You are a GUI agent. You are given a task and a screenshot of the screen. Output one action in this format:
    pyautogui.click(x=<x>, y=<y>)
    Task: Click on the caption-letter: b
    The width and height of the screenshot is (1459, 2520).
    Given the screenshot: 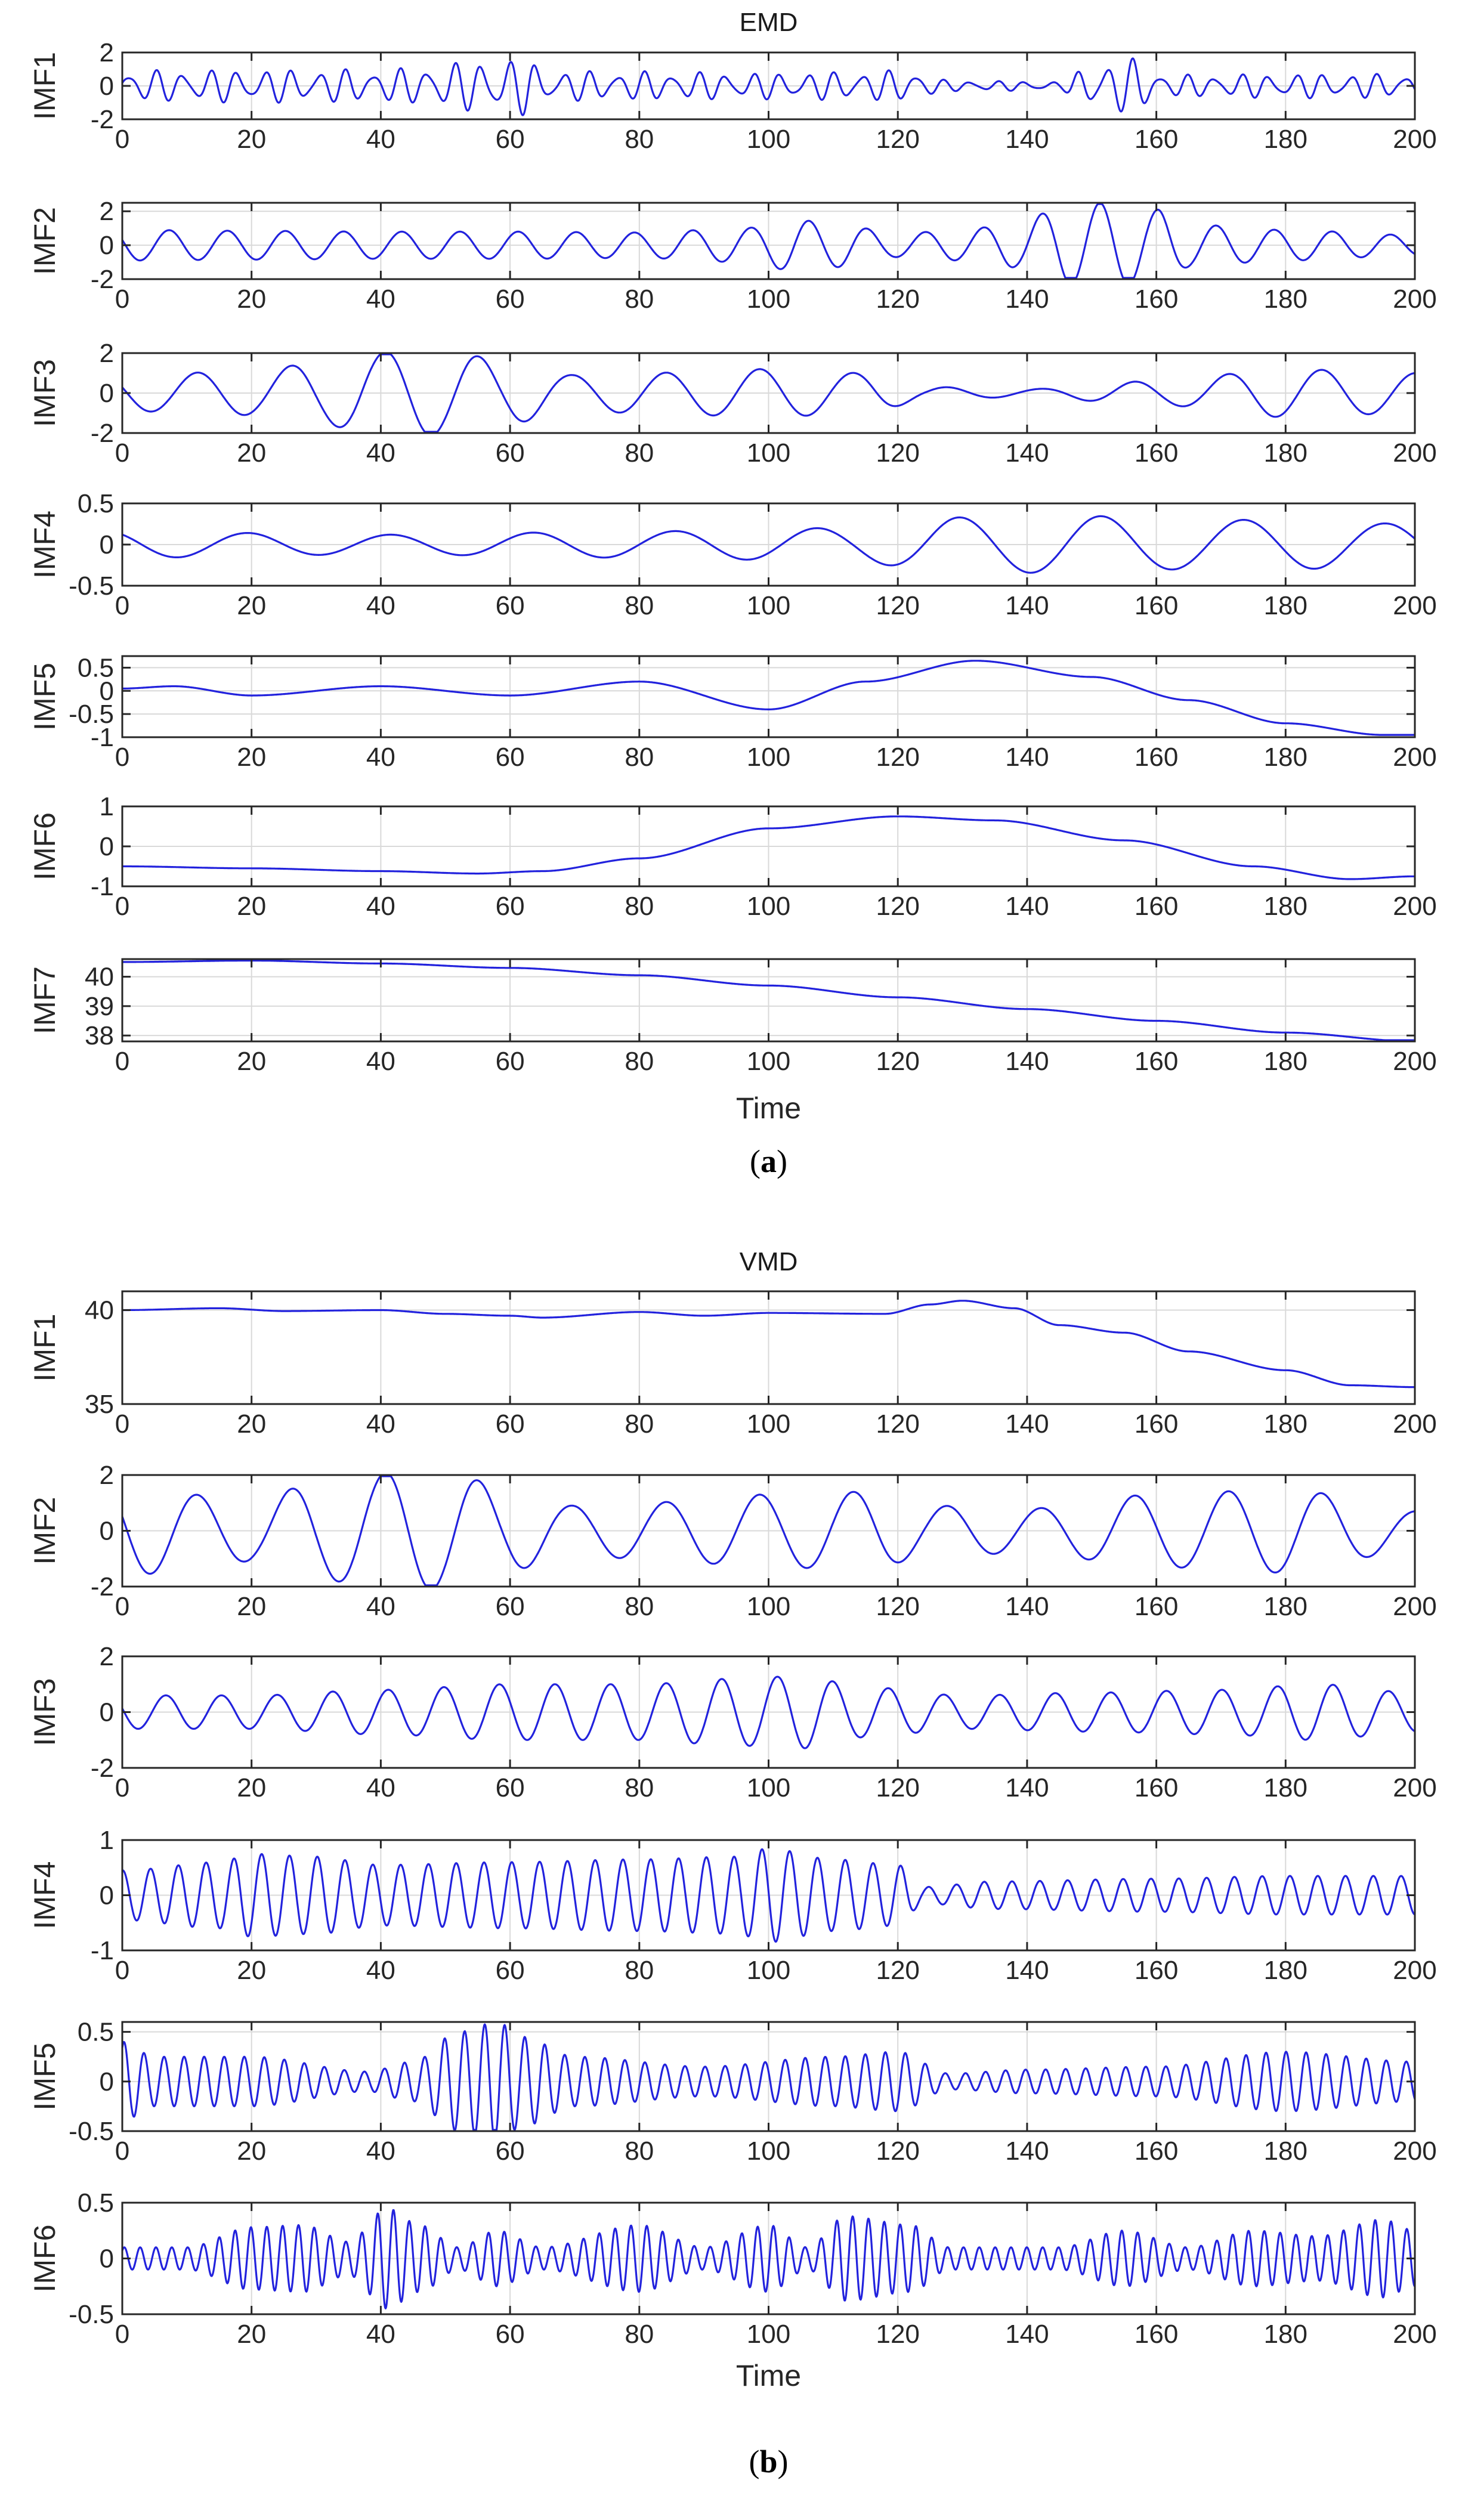 What is the action you would take?
    pyautogui.click(x=768, y=2461)
    